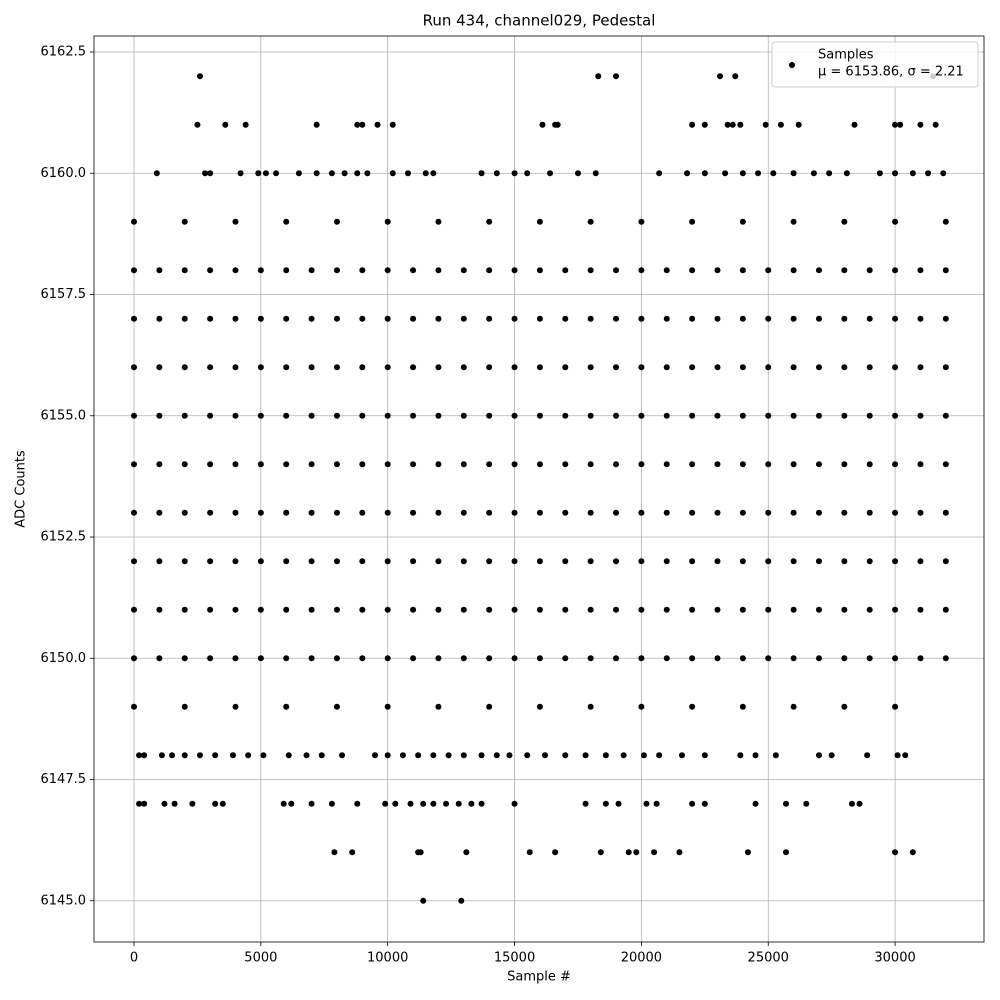 This screenshot has height=1000, width=1000. What do you see at coordinates (64, 52) in the screenshot?
I see `y-tick-label: 6162.5` at bounding box center [64, 52].